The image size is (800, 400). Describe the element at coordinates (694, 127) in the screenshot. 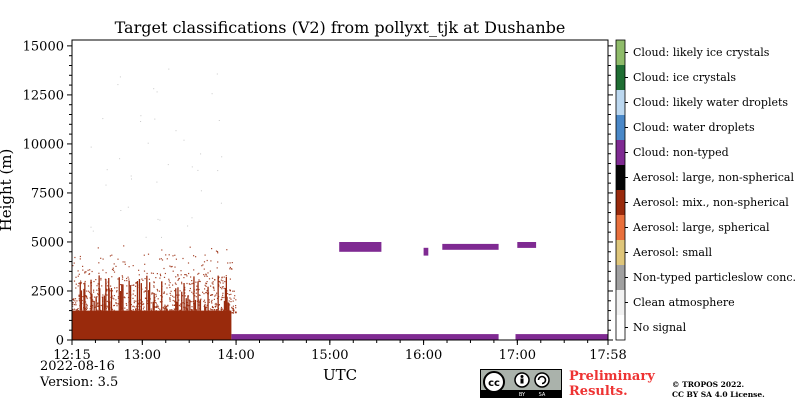

I see `legend-label-8: Cloud: water droplets` at that location.